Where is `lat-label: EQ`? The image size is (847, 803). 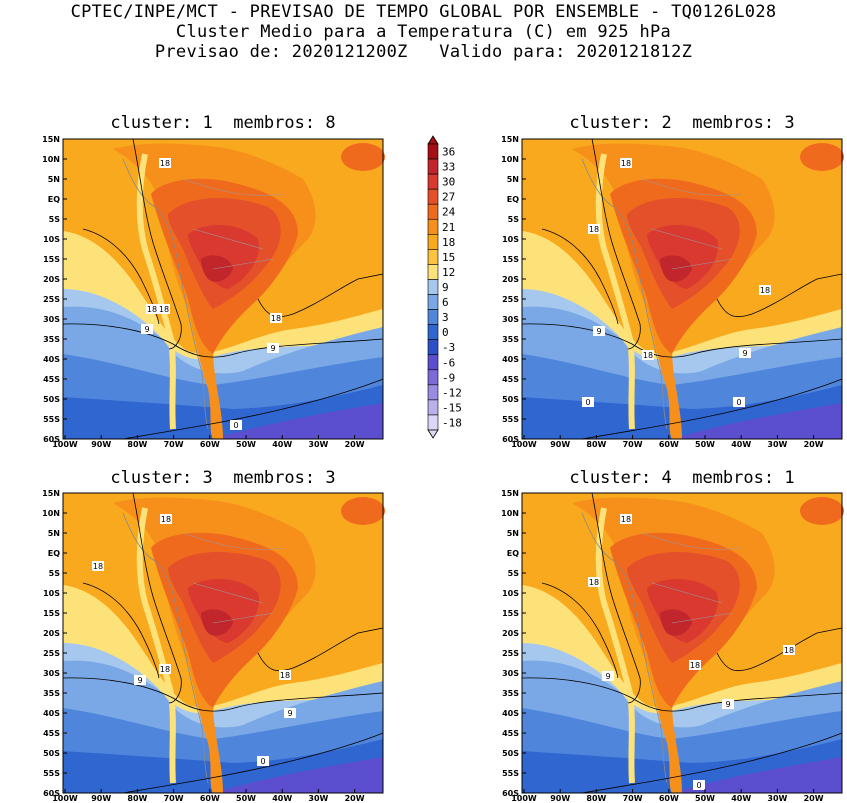 lat-label: EQ is located at coordinates (54, 553).